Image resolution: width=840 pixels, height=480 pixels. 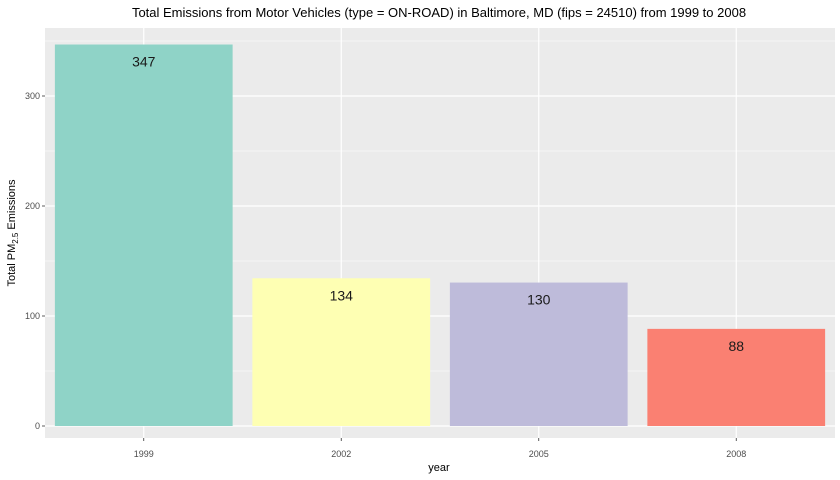 What do you see at coordinates (736, 346) in the screenshot?
I see `data-label-2008: 88` at bounding box center [736, 346].